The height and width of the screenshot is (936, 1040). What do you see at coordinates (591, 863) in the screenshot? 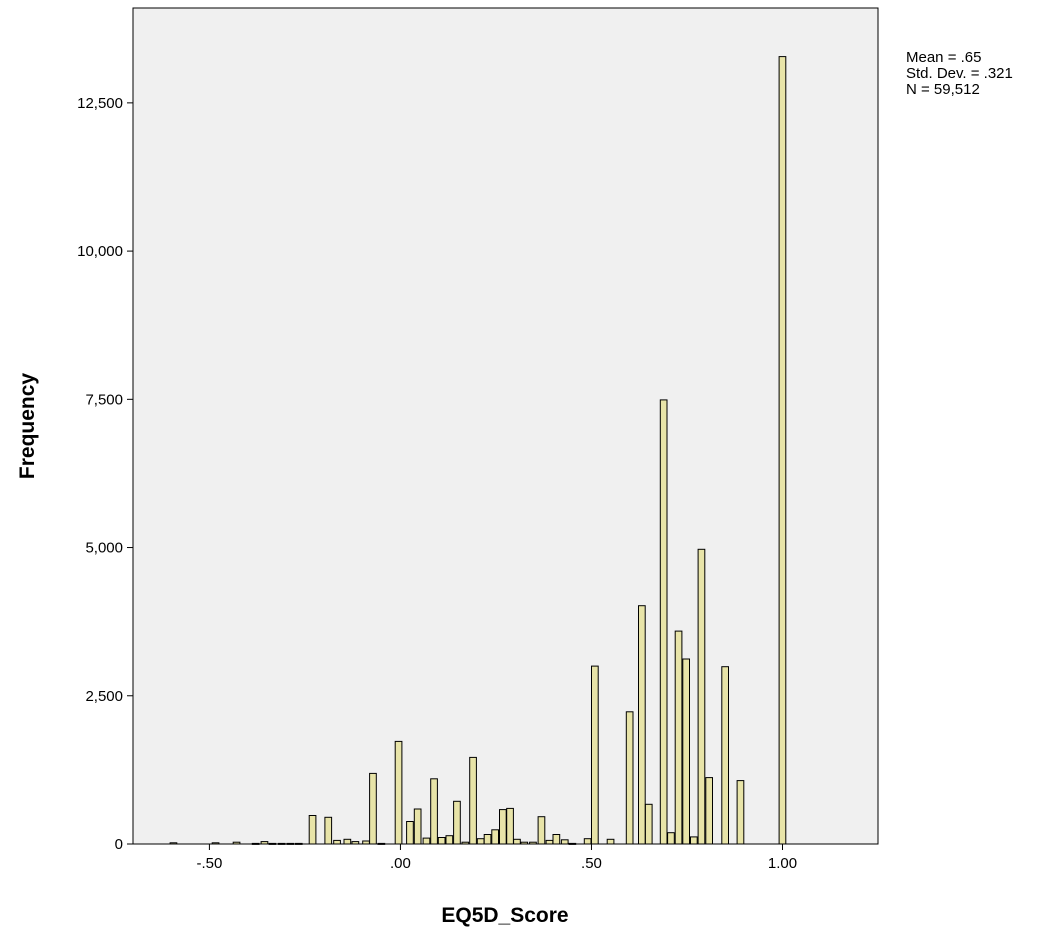
I see `x-tick-label: .50` at bounding box center [591, 863].